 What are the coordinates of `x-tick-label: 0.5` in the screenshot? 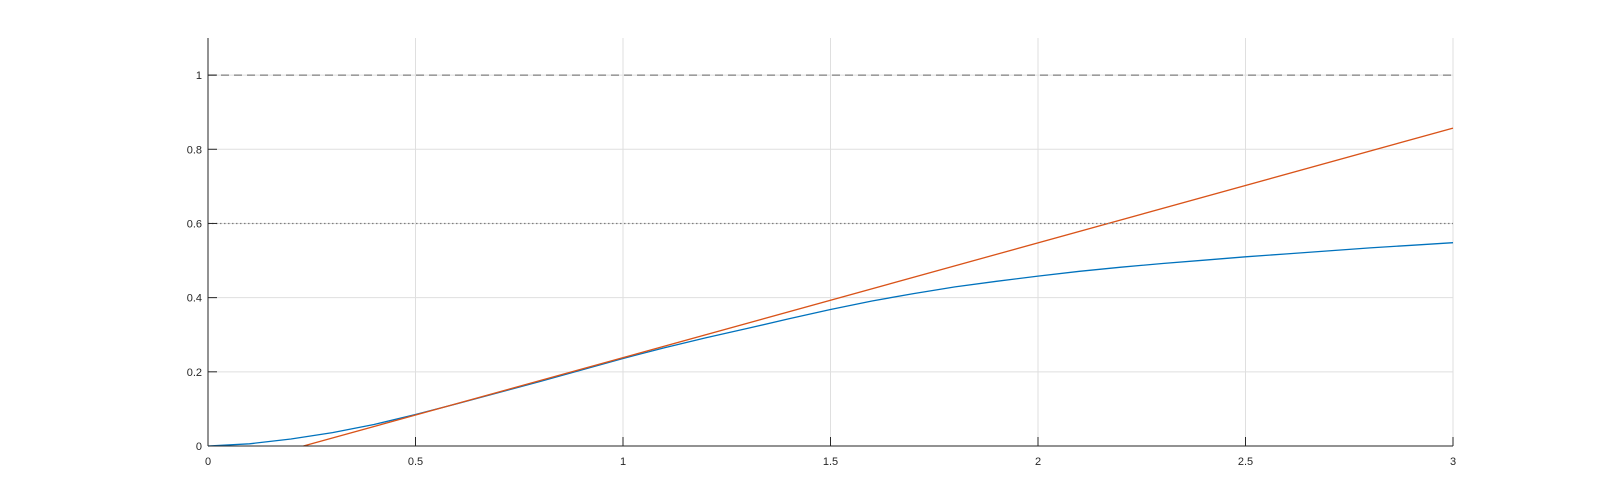 It's located at (415, 462).